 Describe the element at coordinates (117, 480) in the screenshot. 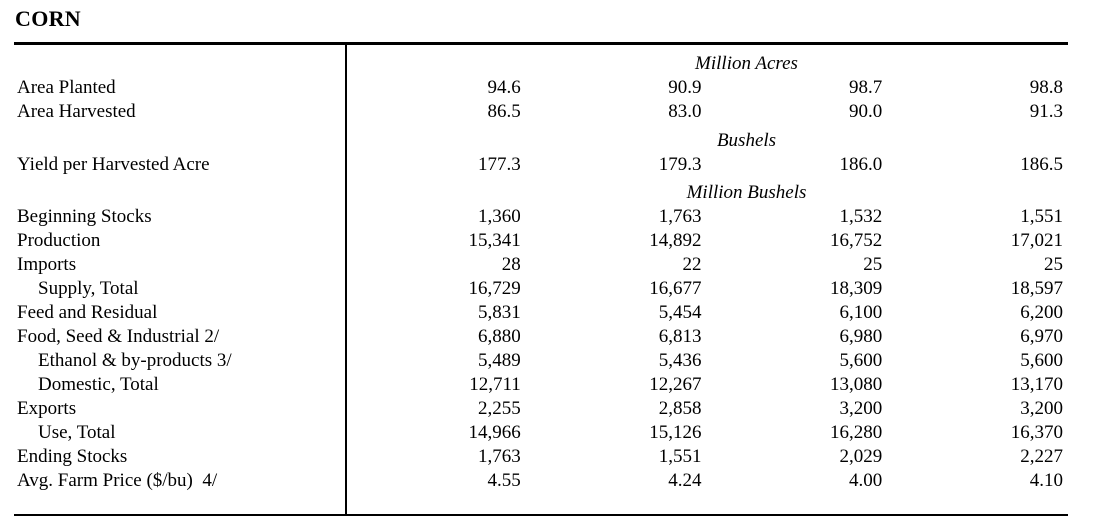

I see `row-label: Avg. Farm Price ($/bu) 4/` at that location.